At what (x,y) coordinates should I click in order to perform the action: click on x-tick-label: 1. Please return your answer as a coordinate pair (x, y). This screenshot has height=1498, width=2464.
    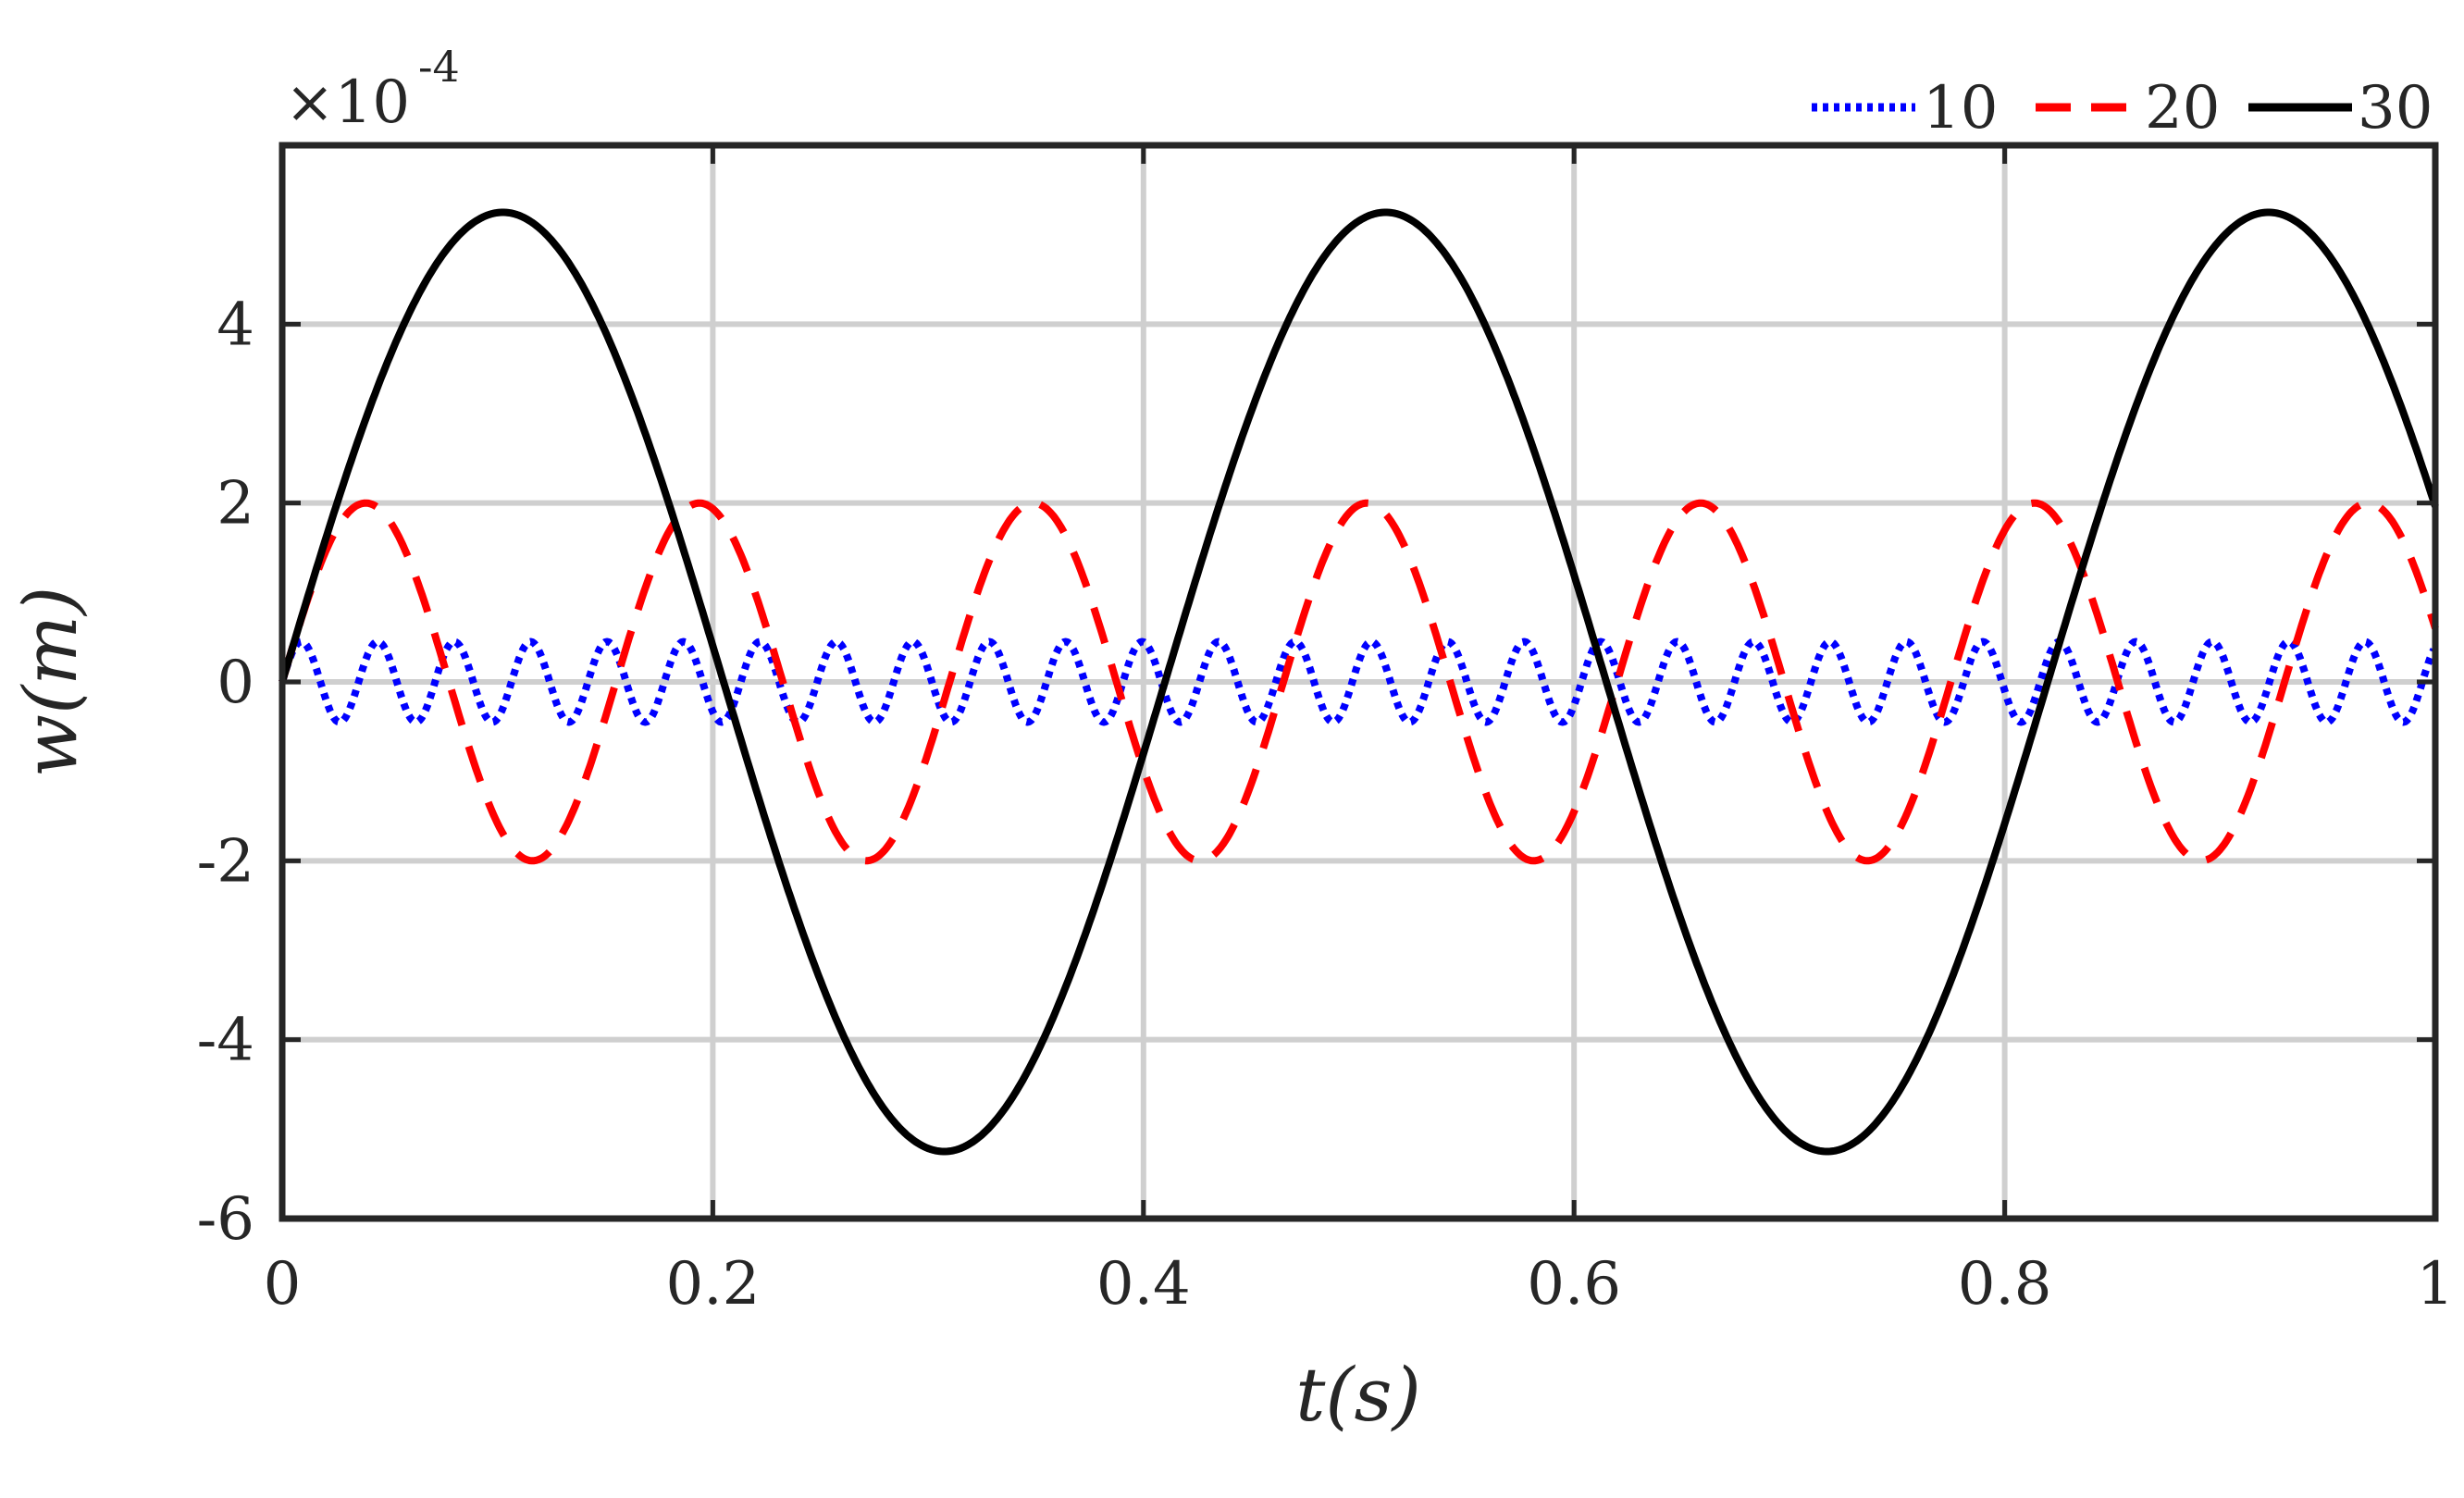
    Looking at the image, I should click on (2436, 1284).